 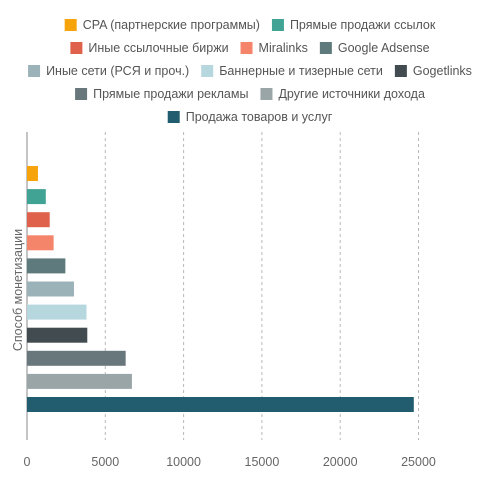 I want to click on x-tick-label: 10000, so click(x=183, y=462).